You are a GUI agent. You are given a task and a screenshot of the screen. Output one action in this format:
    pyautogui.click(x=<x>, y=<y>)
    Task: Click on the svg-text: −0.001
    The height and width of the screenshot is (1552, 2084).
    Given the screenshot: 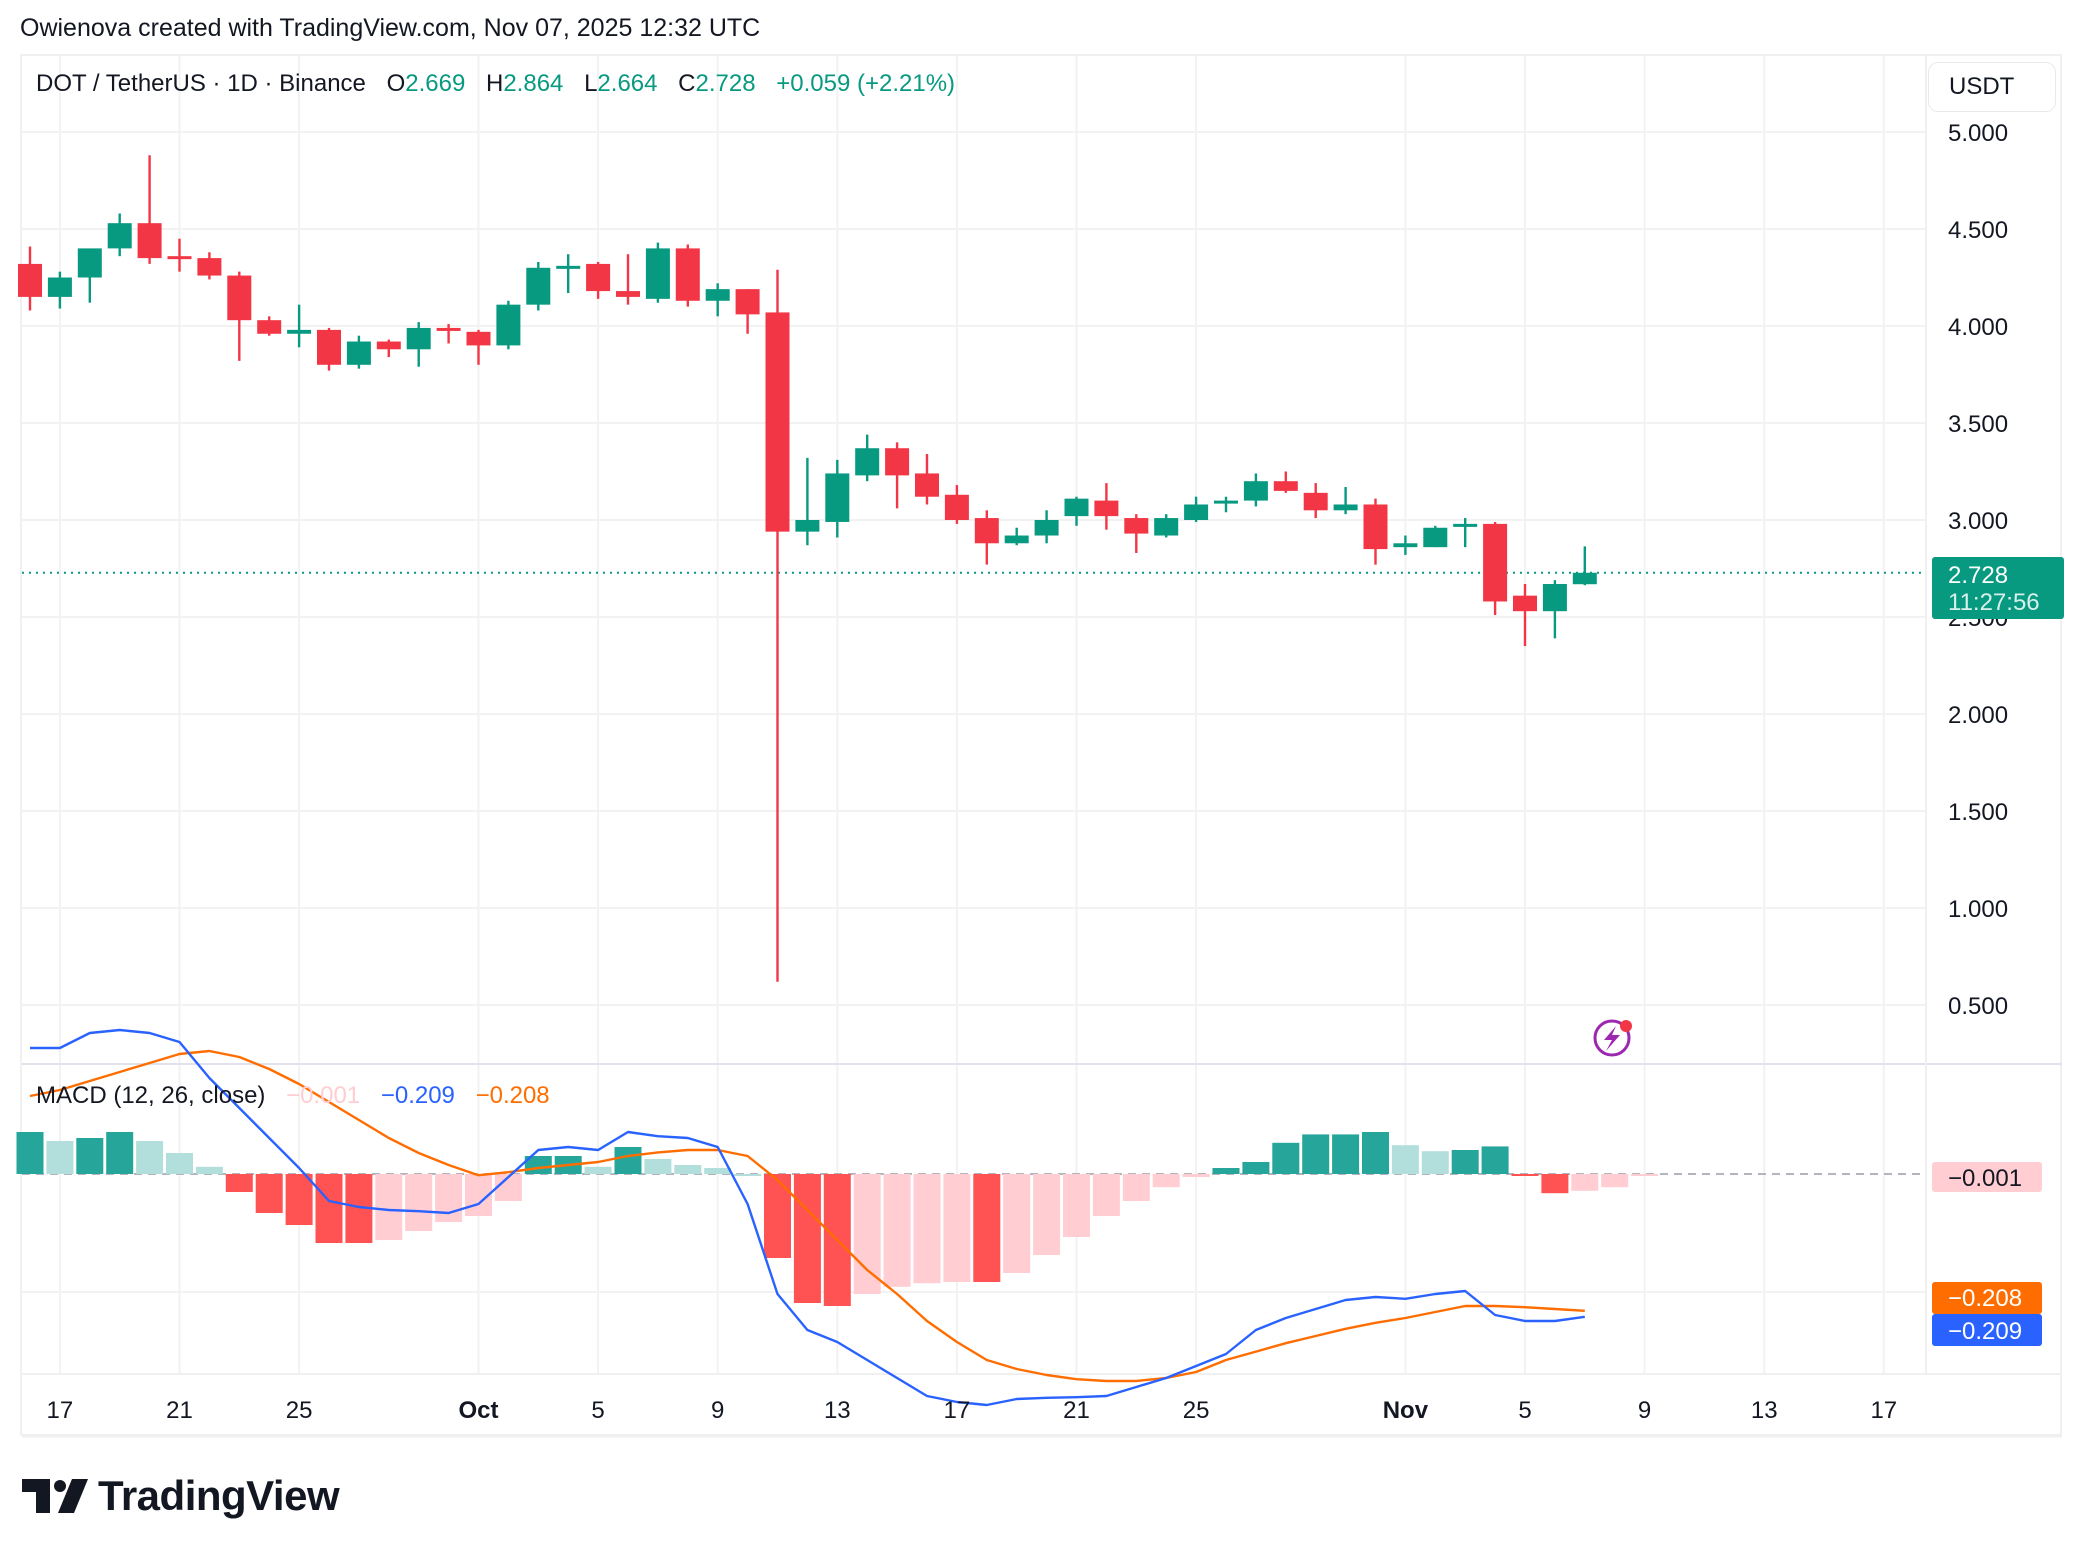 What is the action you would take?
    pyautogui.click(x=1985, y=1178)
    